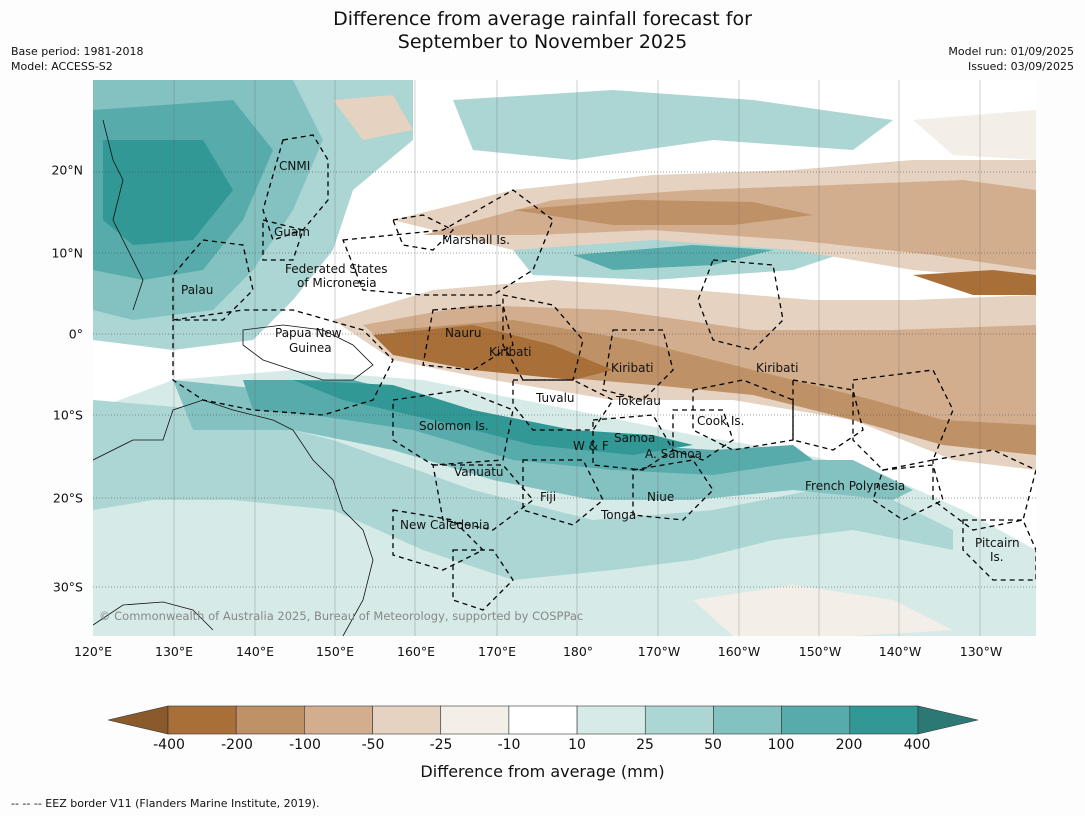 This screenshot has width=1085, height=816. Describe the element at coordinates (169, 745) in the screenshot. I see `colorbar-label-neg400: -400` at that location.